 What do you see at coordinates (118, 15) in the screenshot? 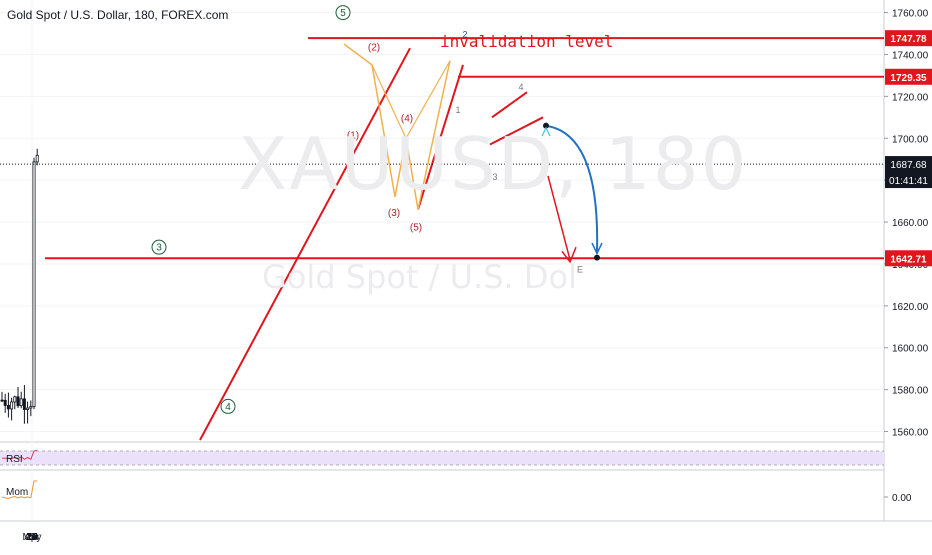
I see `chart-title: Gold Spot / U.S. Dollar, 180, FOREX.com` at bounding box center [118, 15].